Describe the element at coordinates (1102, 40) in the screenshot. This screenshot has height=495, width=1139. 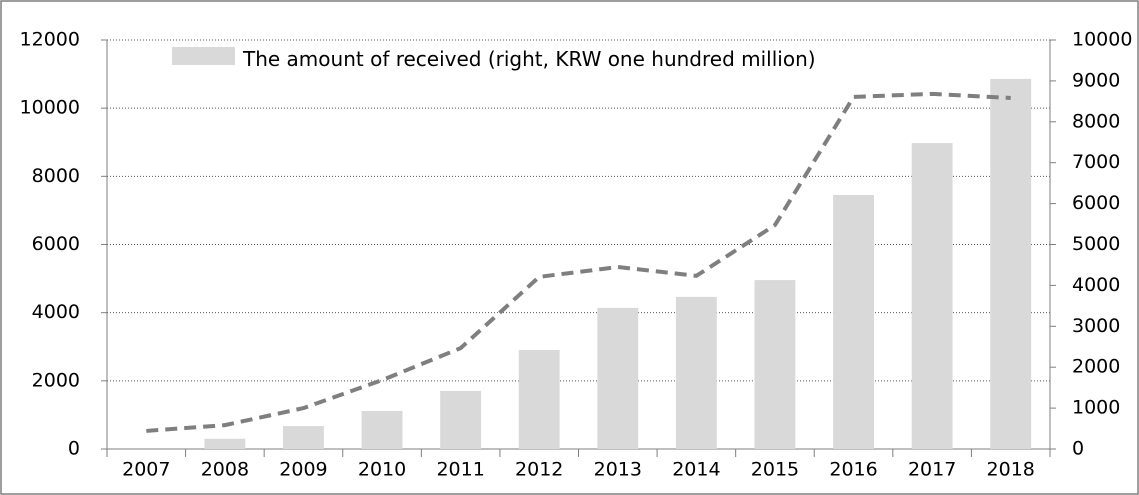
I see `y2-tick-label: 10000` at that location.